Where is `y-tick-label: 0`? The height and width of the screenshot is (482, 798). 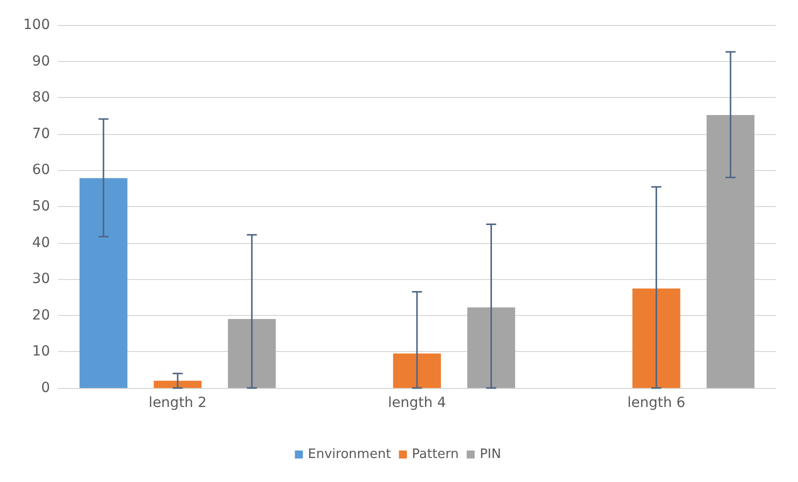
y-tick-label: 0 is located at coordinates (45, 388).